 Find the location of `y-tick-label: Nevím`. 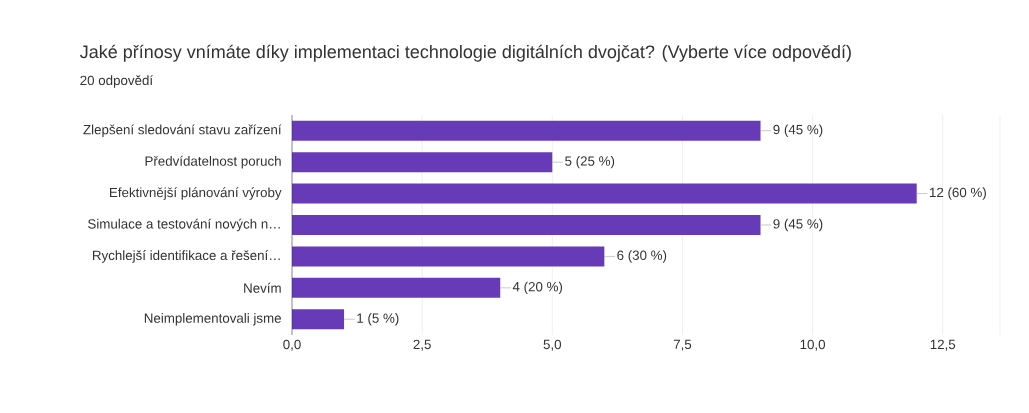

y-tick-label: Nevím is located at coordinates (262, 287).